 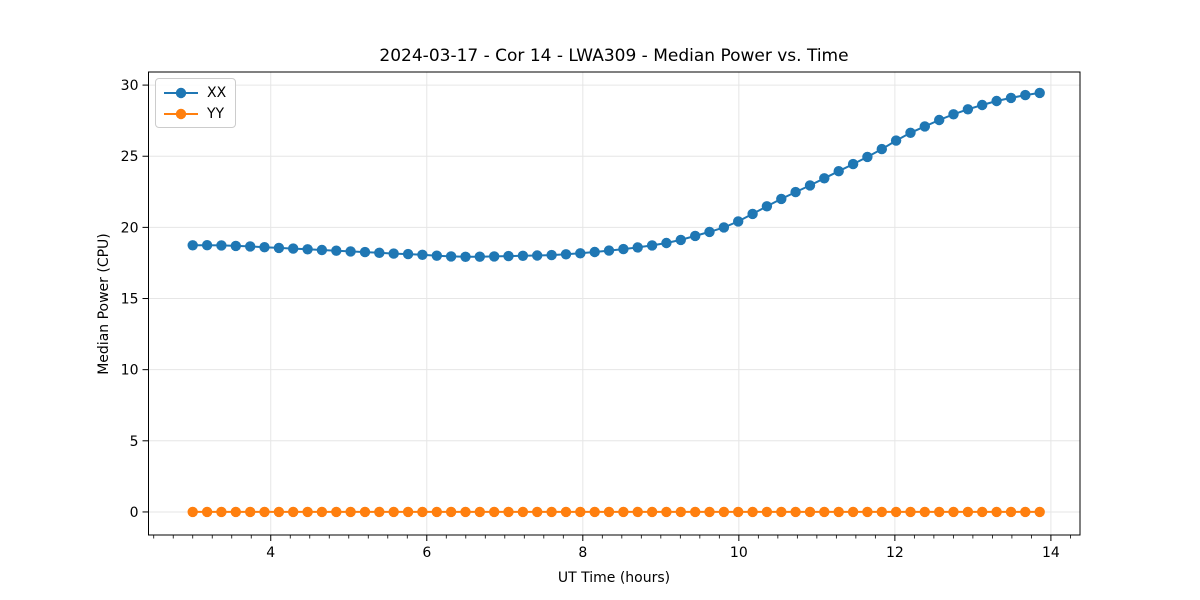 I want to click on legend-label-yy: YY, so click(x=216, y=113).